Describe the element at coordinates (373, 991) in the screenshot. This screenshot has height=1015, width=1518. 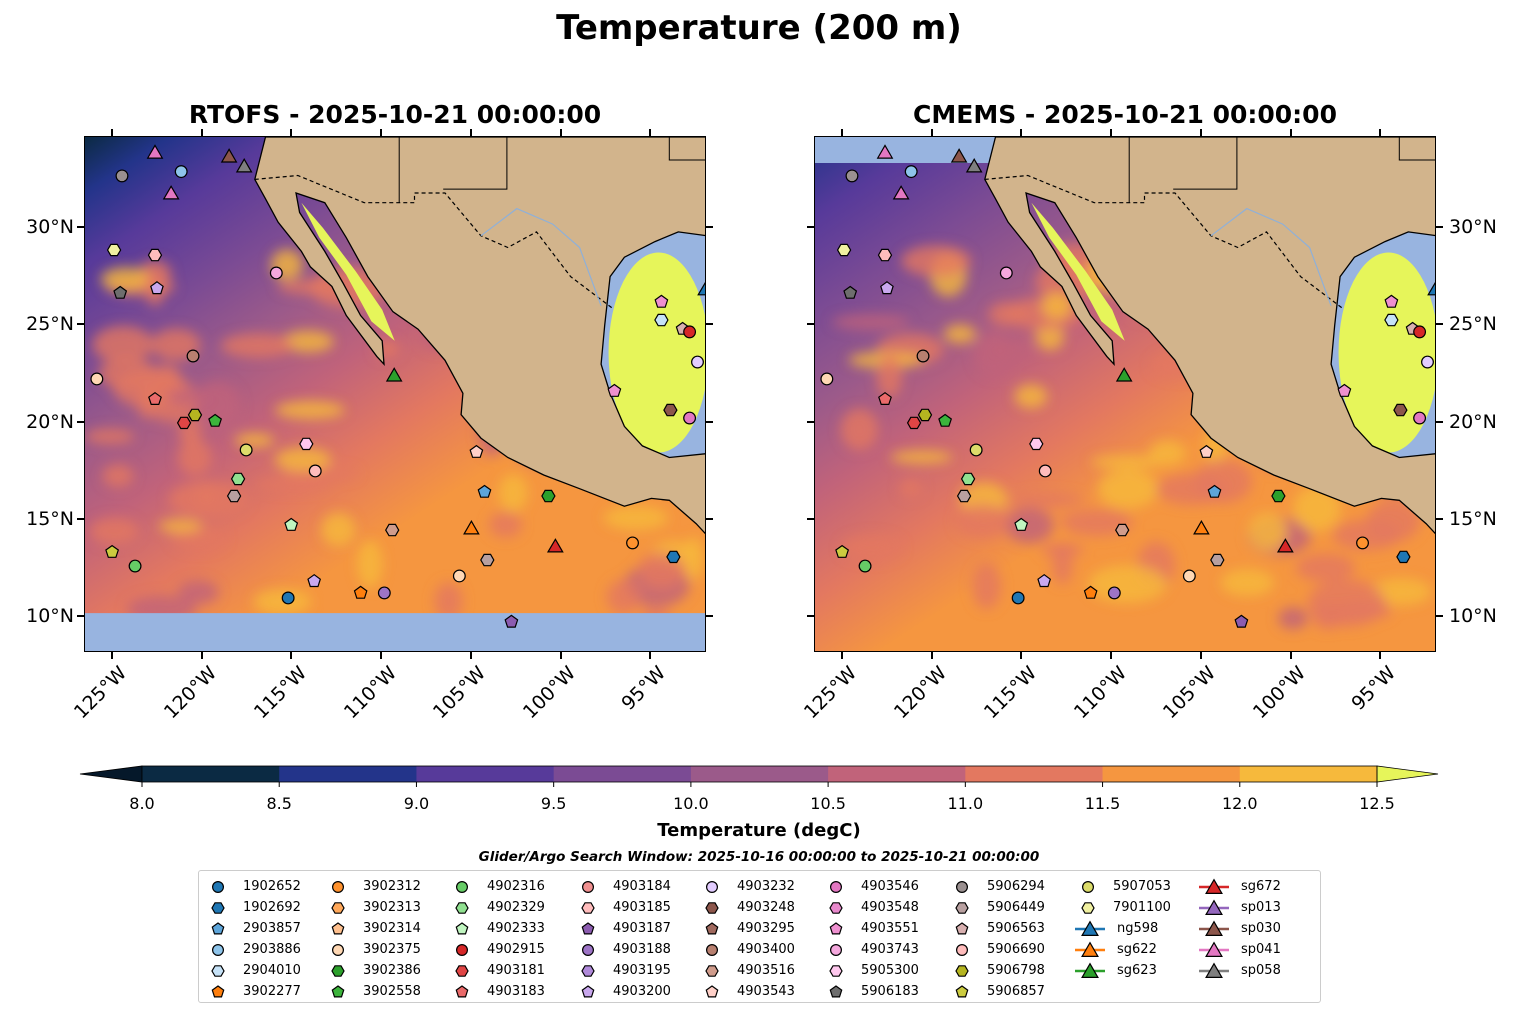
I see `legend-item-3902558: 3902558` at that location.